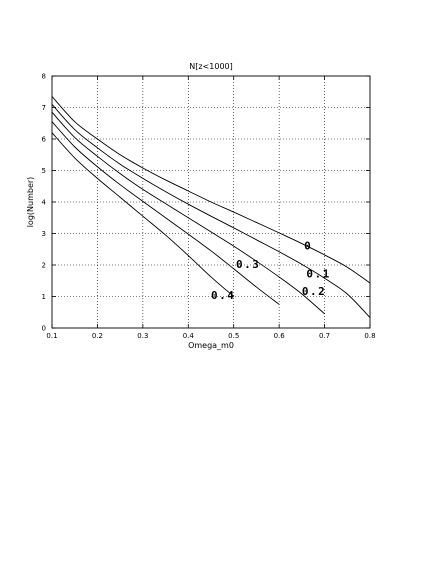 The width and height of the screenshot is (436, 568). I want to click on curve-label-0: 0, so click(308, 245).